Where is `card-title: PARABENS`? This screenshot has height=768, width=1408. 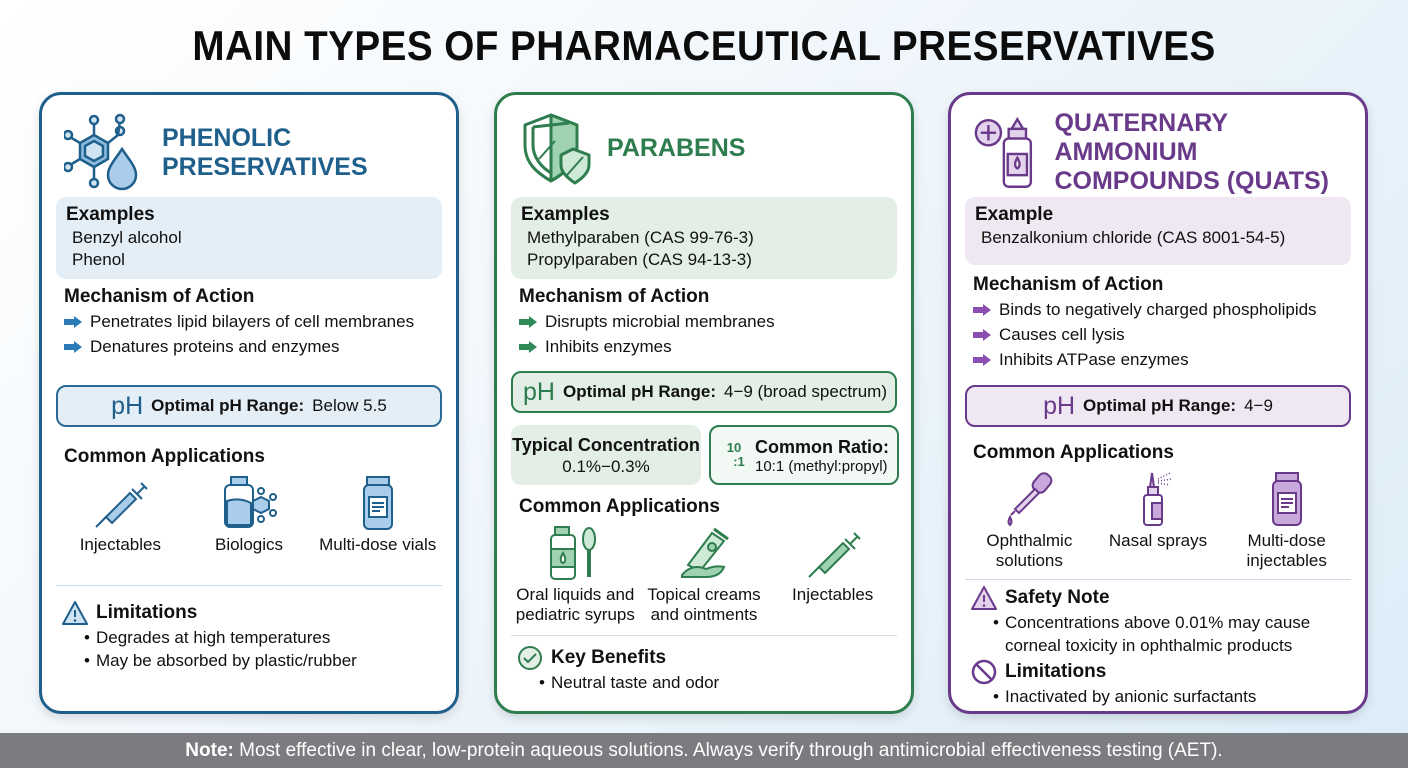
card-title: PARABENS is located at coordinates (676, 147).